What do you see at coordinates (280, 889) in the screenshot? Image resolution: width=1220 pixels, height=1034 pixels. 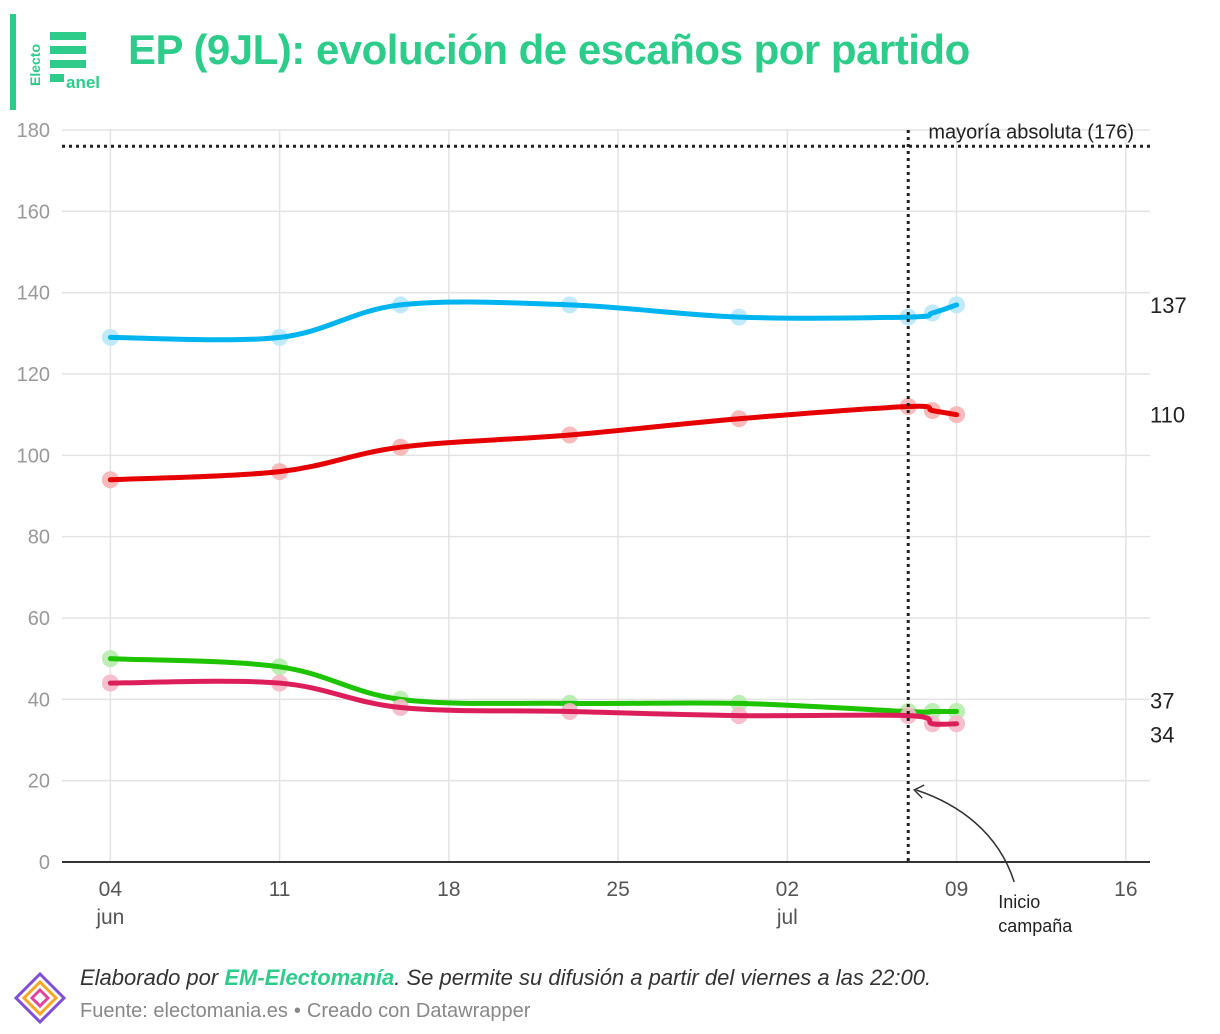 I see `x-tick-label: 11` at bounding box center [280, 889].